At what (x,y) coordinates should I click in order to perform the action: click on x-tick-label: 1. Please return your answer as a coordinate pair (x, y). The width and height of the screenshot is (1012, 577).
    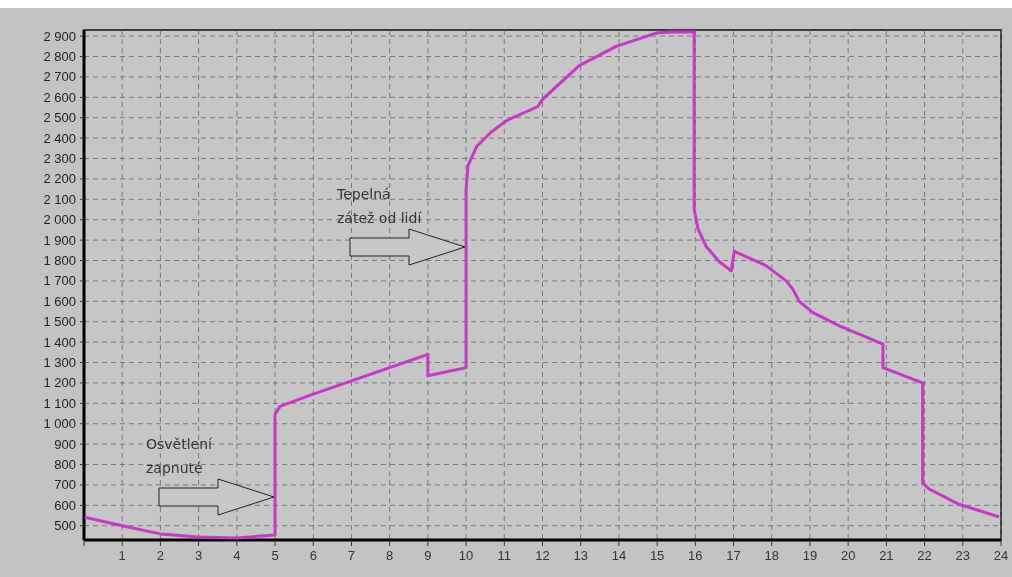
    Looking at the image, I should click on (122, 555).